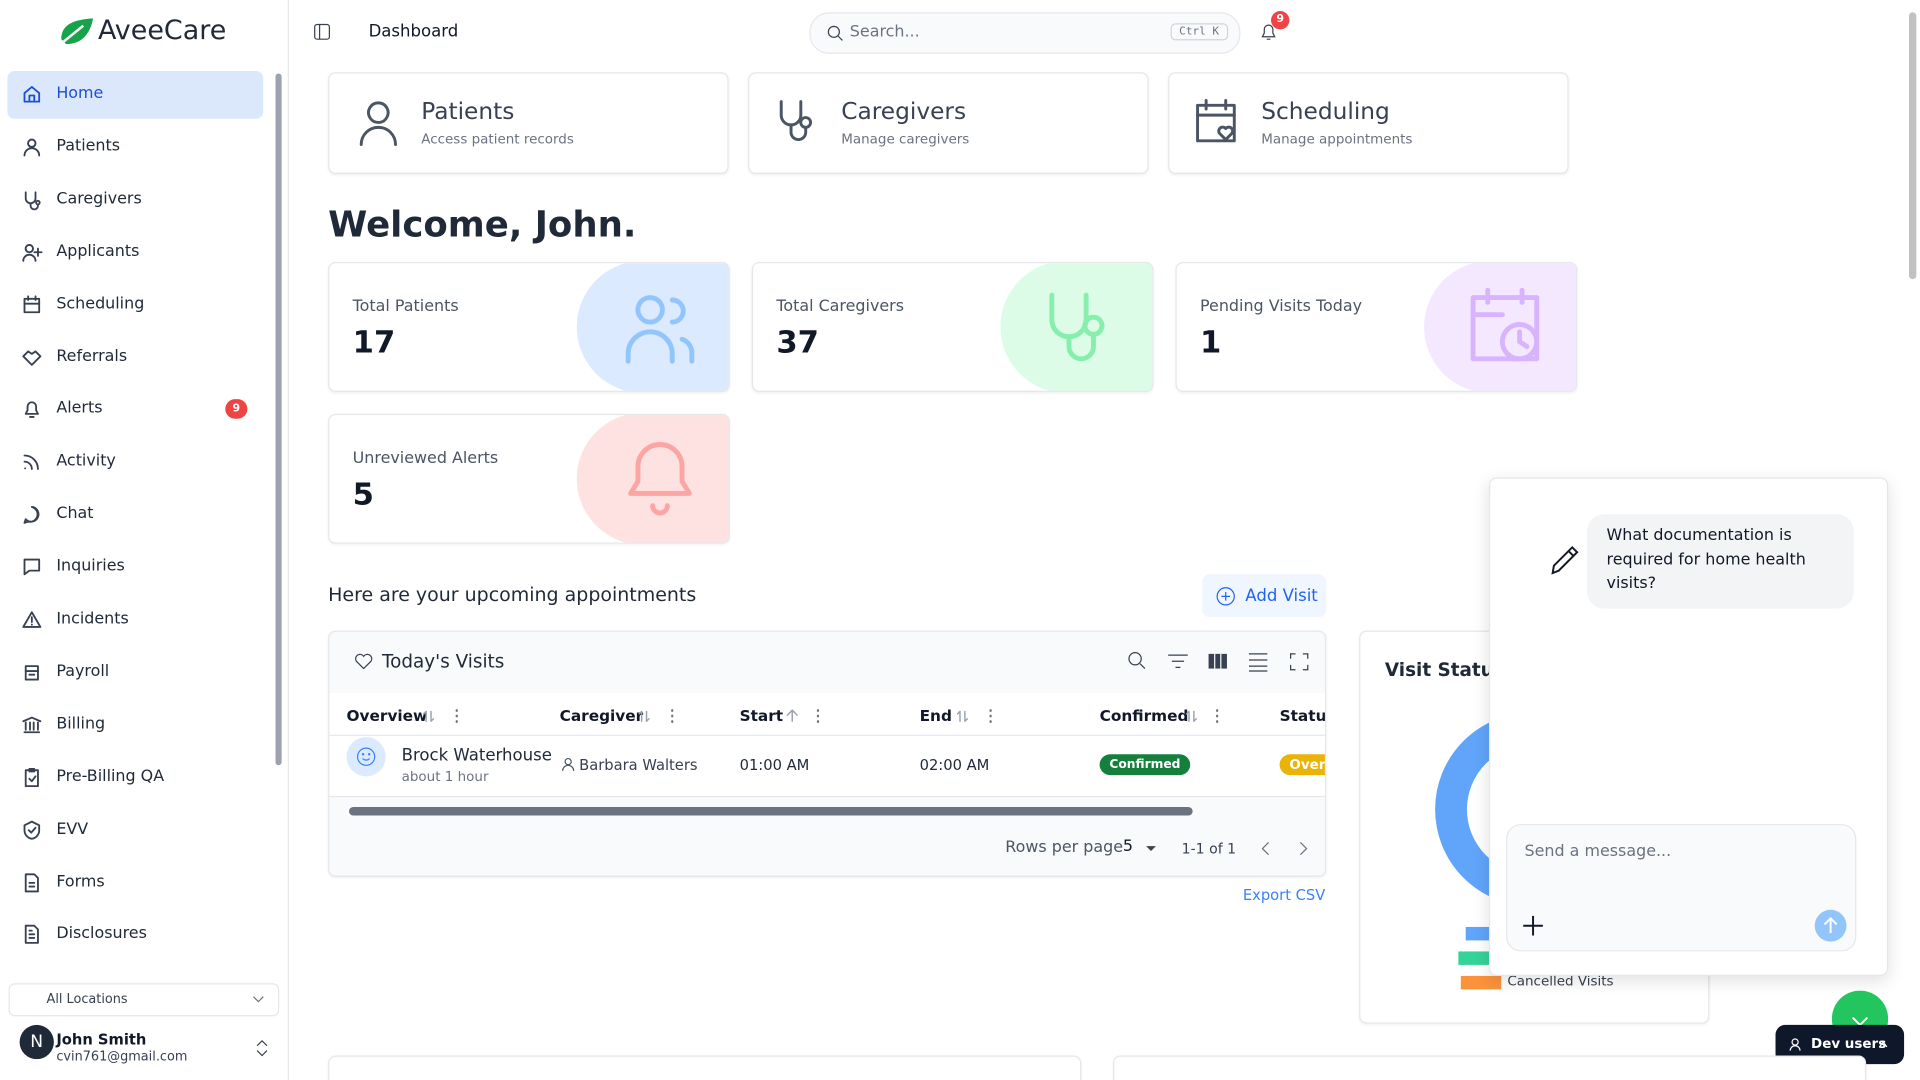 Image resolution: width=1920 pixels, height=1080 pixels. I want to click on stat-label: Total Caregivers, so click(840, 306).